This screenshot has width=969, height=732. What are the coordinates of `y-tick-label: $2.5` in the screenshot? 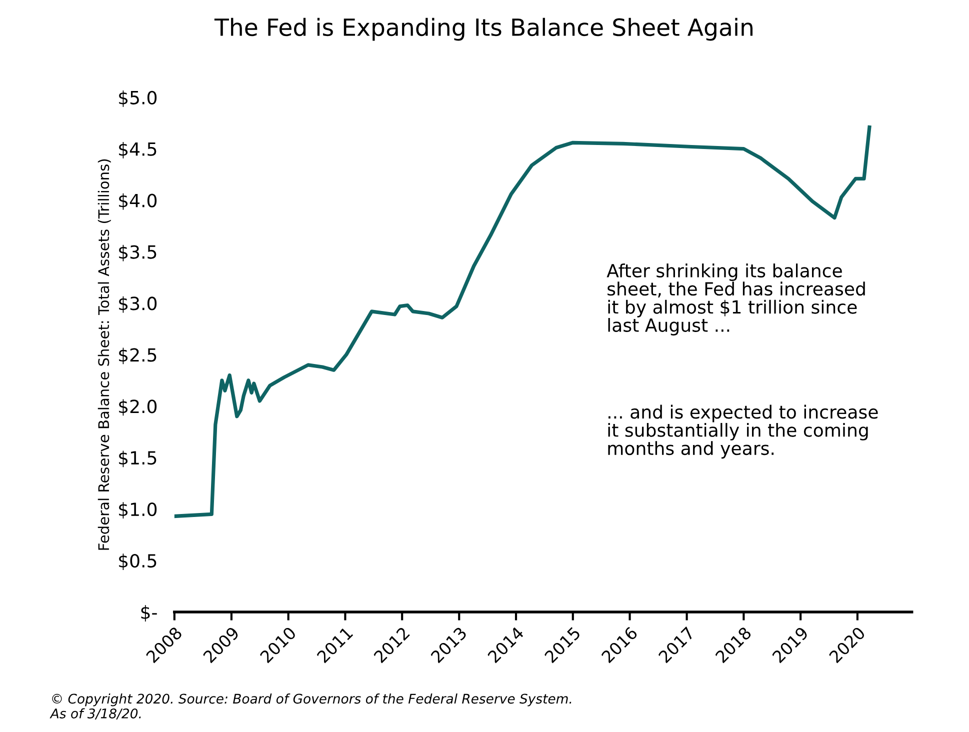 It's located at (137, 356).